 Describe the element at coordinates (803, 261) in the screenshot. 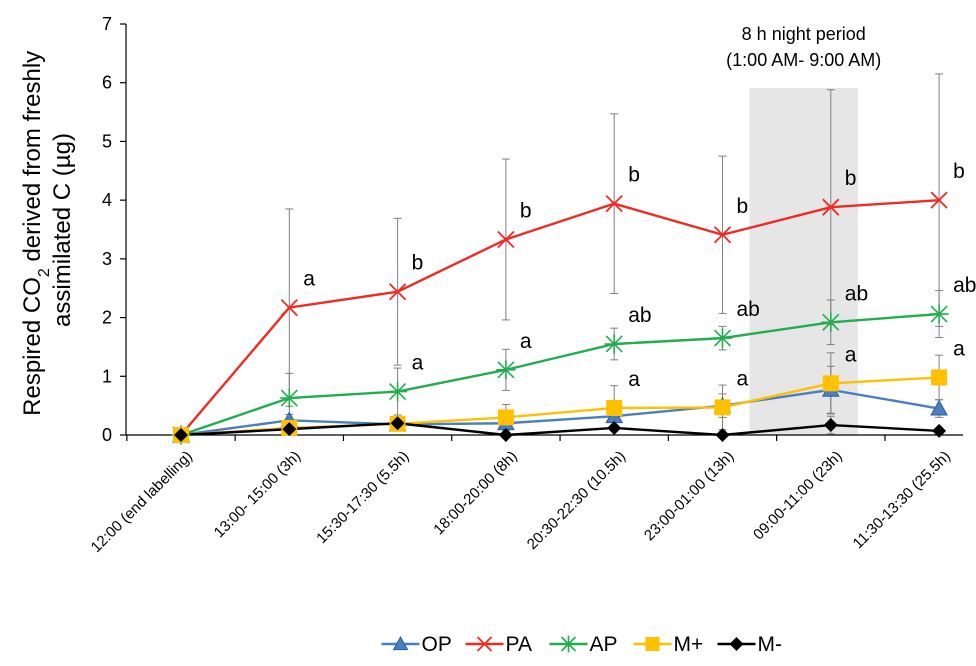

I see `night-period-shading` at that location.